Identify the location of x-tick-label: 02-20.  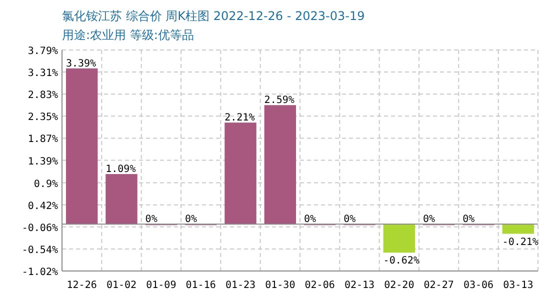
(399, 285).